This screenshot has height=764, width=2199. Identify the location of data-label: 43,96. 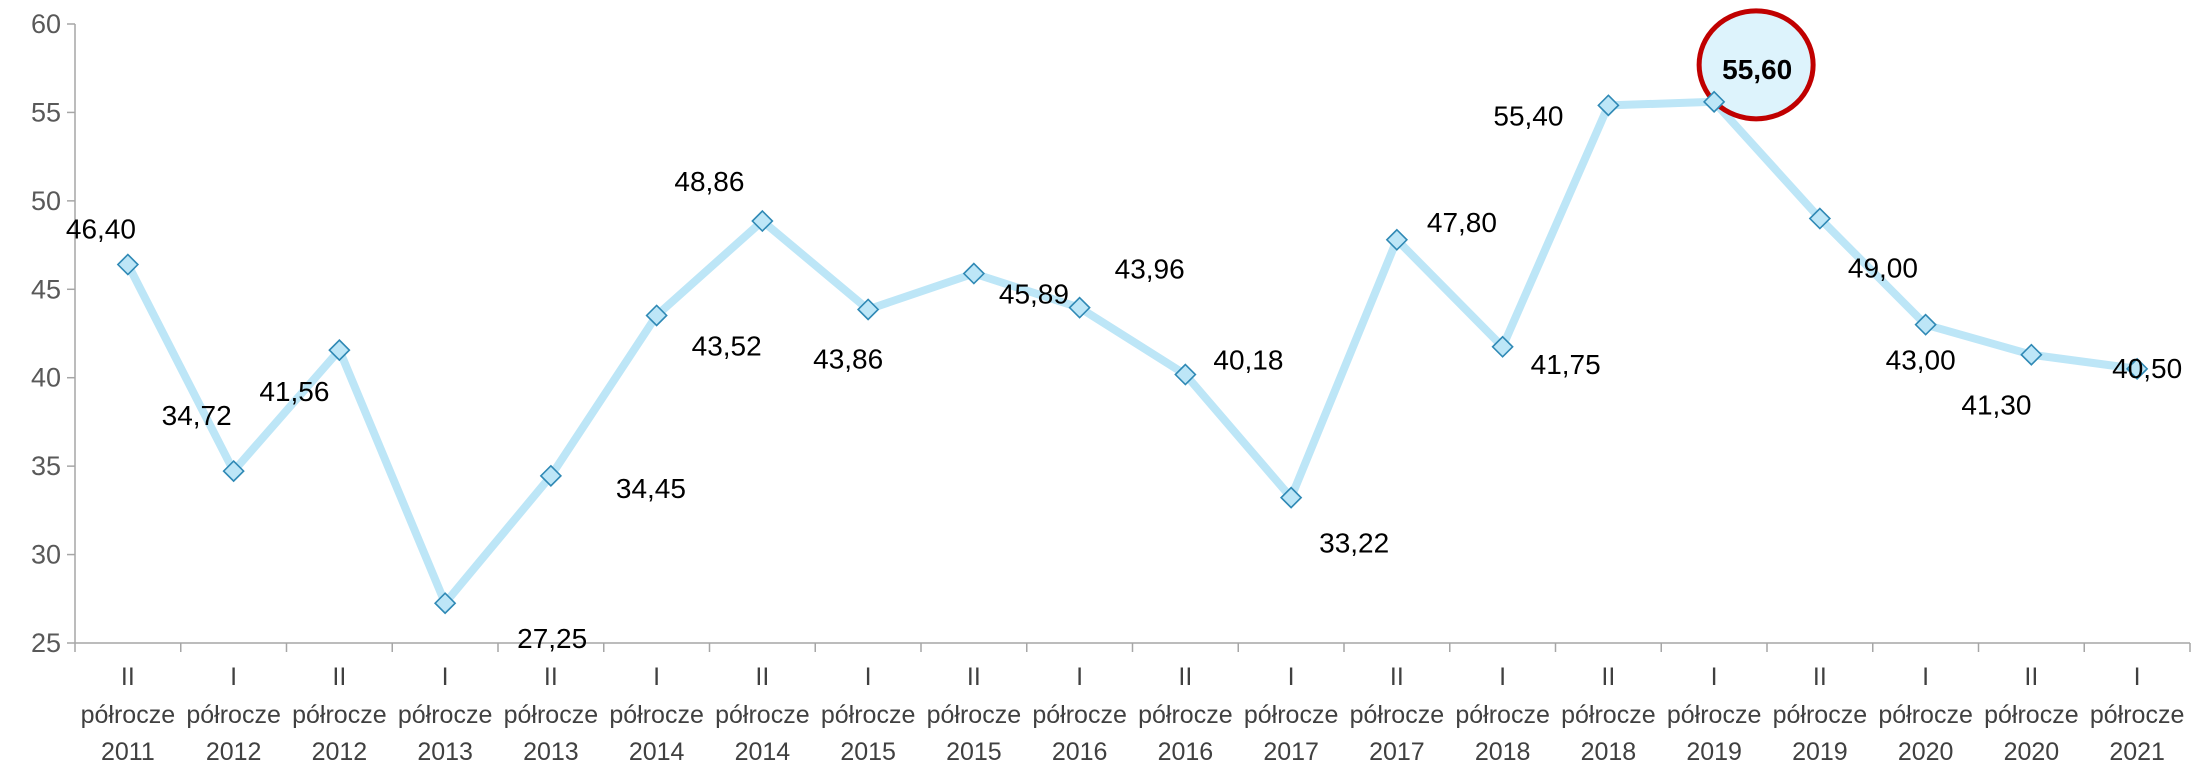
(1150, 269).